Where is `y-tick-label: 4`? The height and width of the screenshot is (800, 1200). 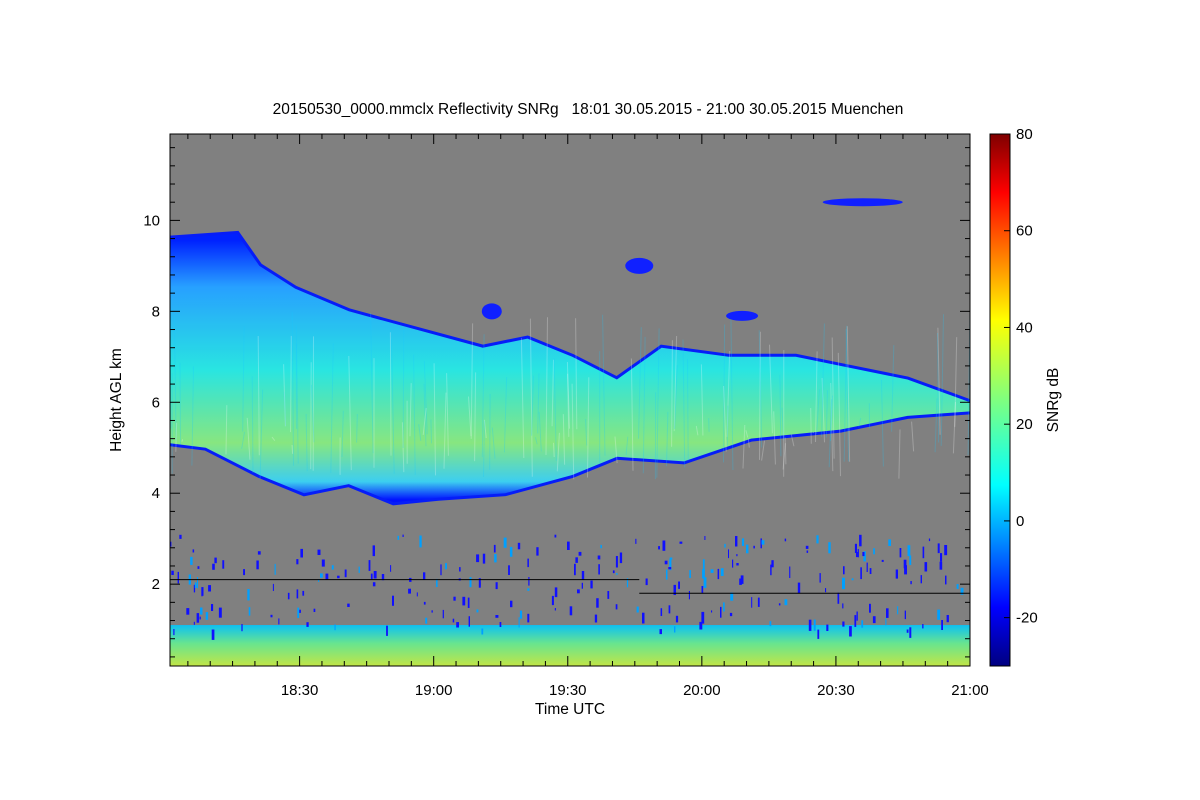 y-tick-label: 4 is located at coordinates (156, 493).